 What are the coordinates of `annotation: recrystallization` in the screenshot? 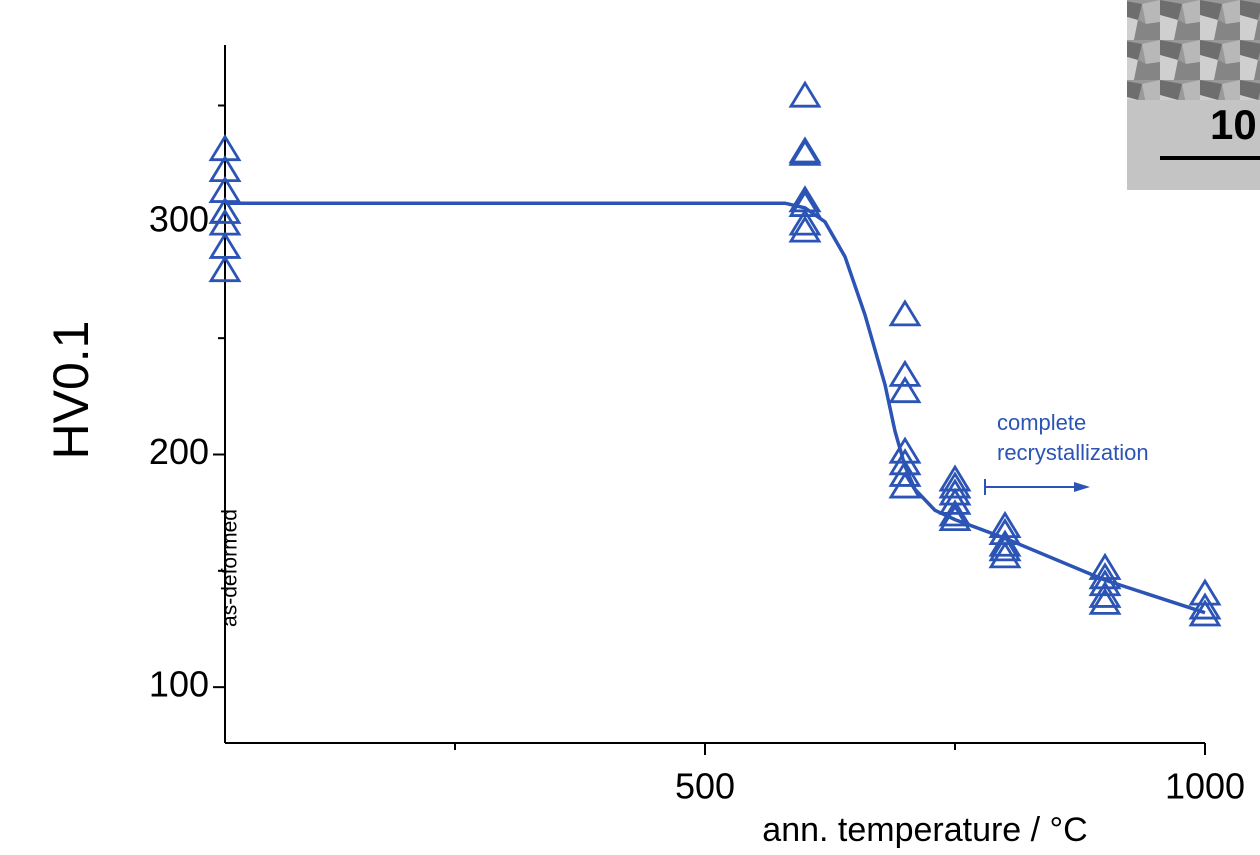 It's located at (1073, 452).